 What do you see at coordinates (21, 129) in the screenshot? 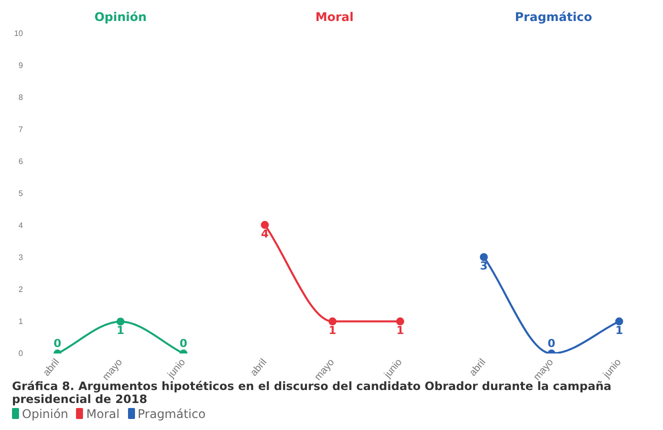
I see `y-tick-label: 7` at bounding box center [21, 129].